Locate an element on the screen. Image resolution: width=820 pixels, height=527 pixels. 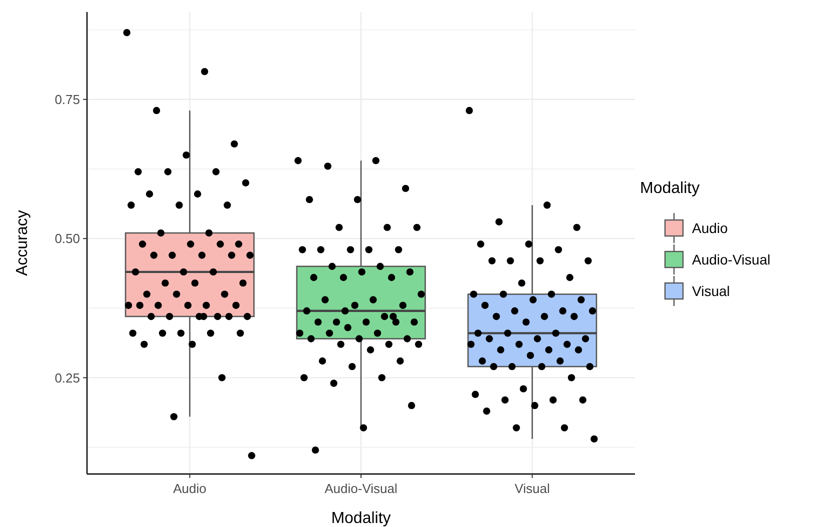
y-tick-label: 0.25 is located at coordinates (67, 378).